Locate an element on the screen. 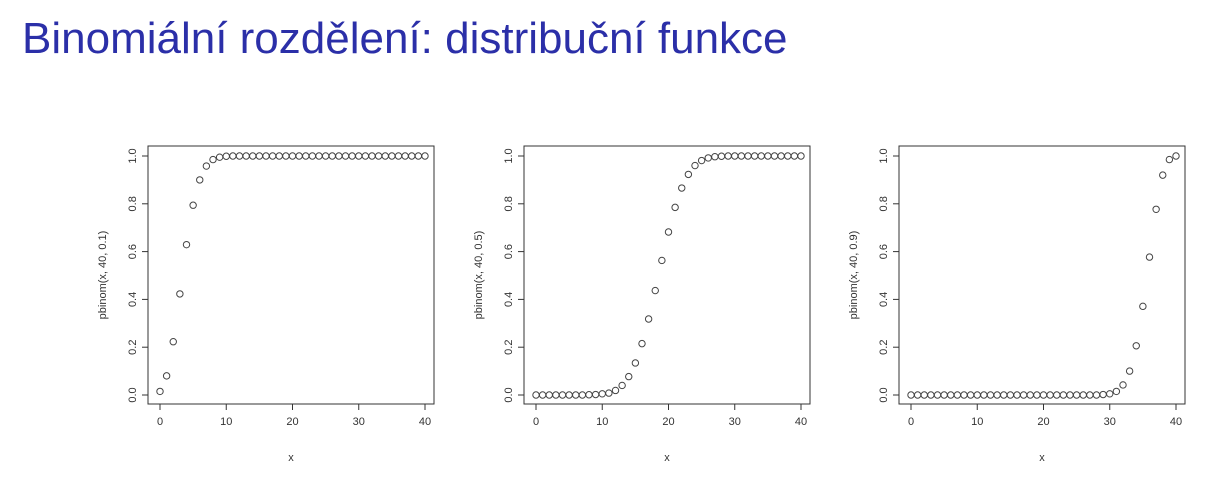 The width and height of the screenshot is (1231, 479). y-axis-label: pbinom(x, 40, 0.5) is located at coordinates (479, 275).